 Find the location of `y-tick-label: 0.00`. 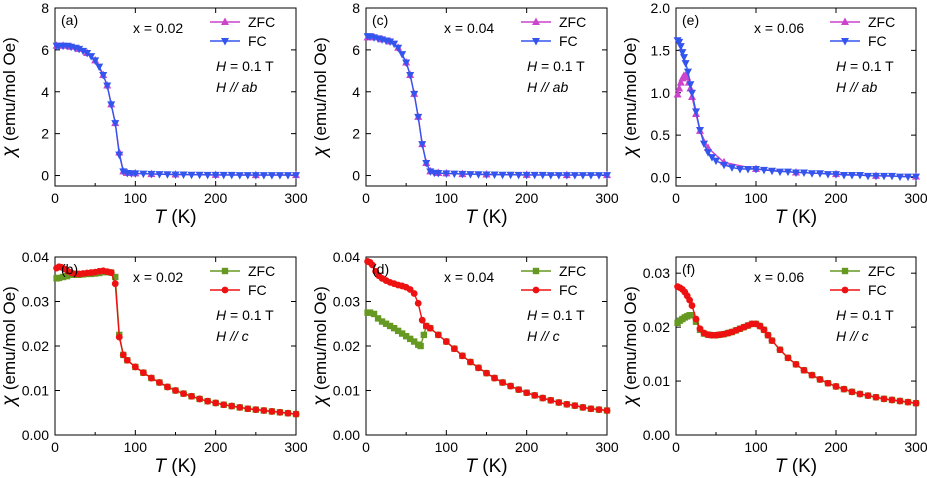

y-tick-label: 0.00 is located at coordinates (346, 435).